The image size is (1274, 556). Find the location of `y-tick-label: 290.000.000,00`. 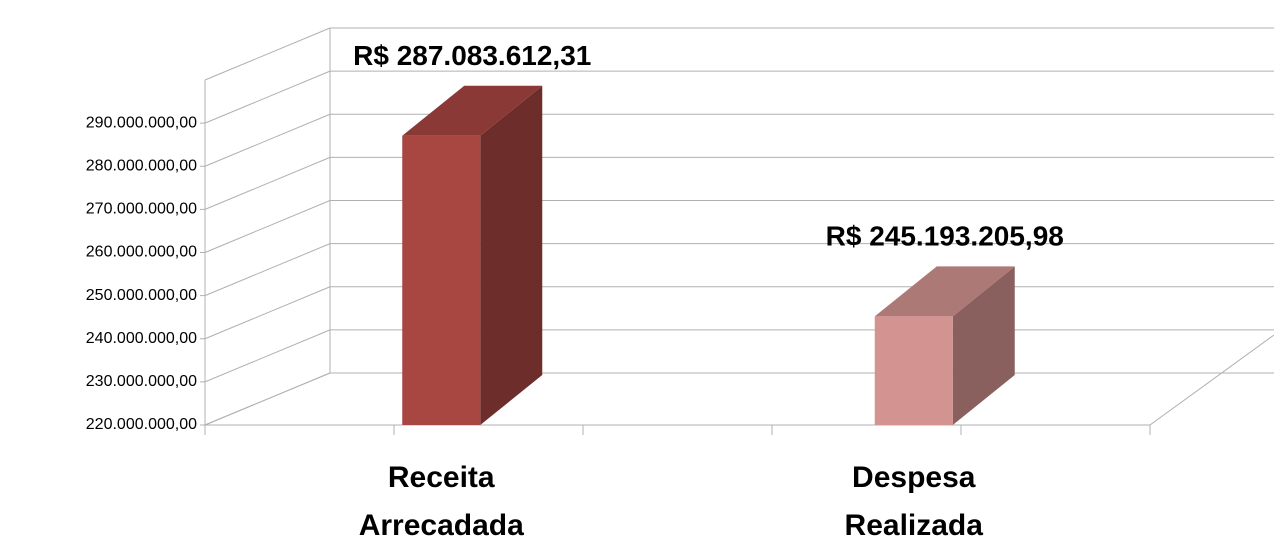

y-tick-label: 290.000.000,00 is located at coordinates (141, 122).